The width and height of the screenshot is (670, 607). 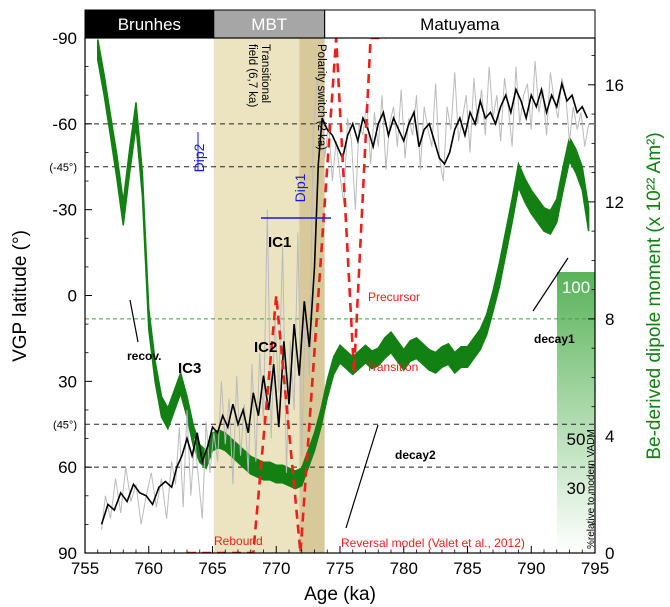 I want to click on dip1-label: Dip1, so click(x=300, y=187).